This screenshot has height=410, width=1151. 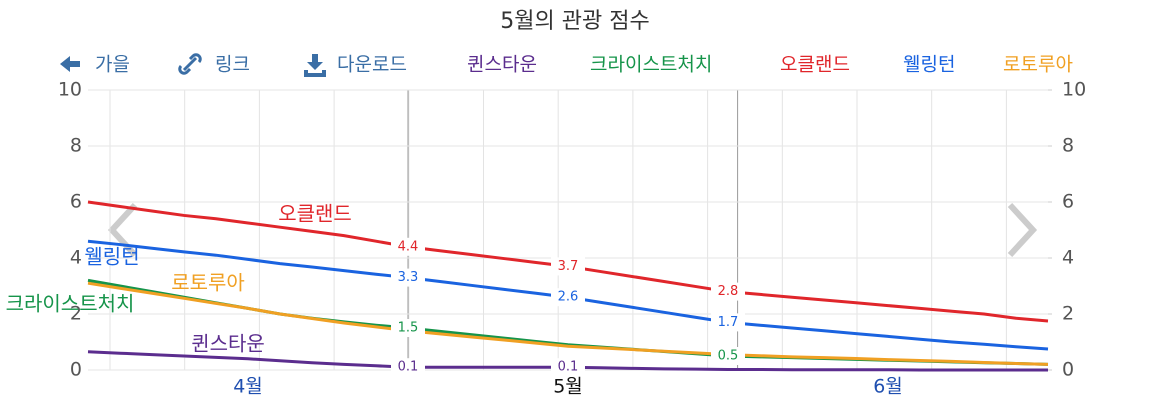 What do you see at coordinates (70, 90) in the screenshot?
I see `y-tick-label: 10` at bounding box center [70, 90].